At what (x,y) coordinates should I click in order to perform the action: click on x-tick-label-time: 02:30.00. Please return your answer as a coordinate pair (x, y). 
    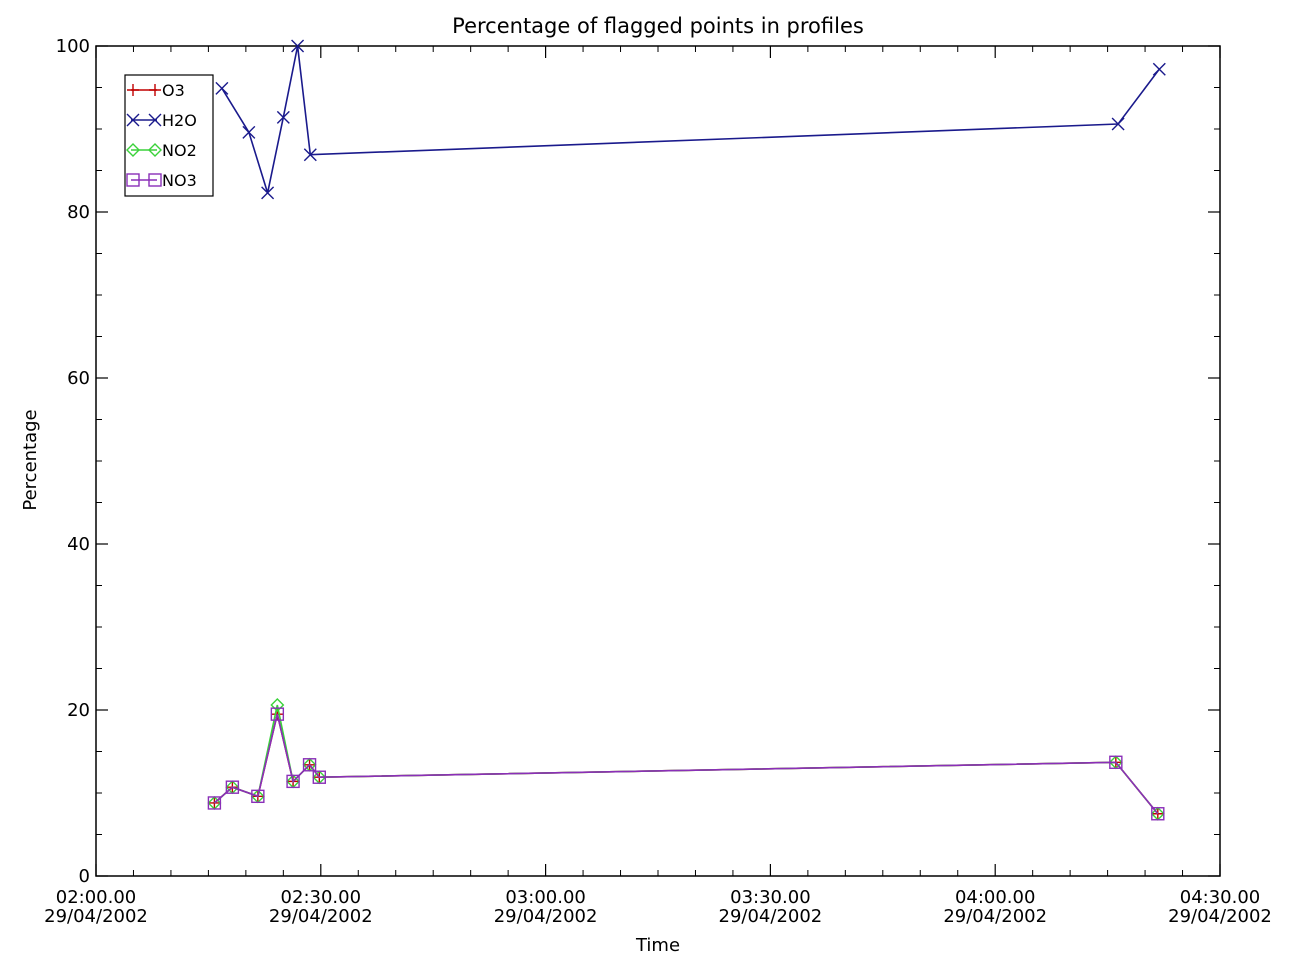
    Looking at the image, I should click on (321, 897).